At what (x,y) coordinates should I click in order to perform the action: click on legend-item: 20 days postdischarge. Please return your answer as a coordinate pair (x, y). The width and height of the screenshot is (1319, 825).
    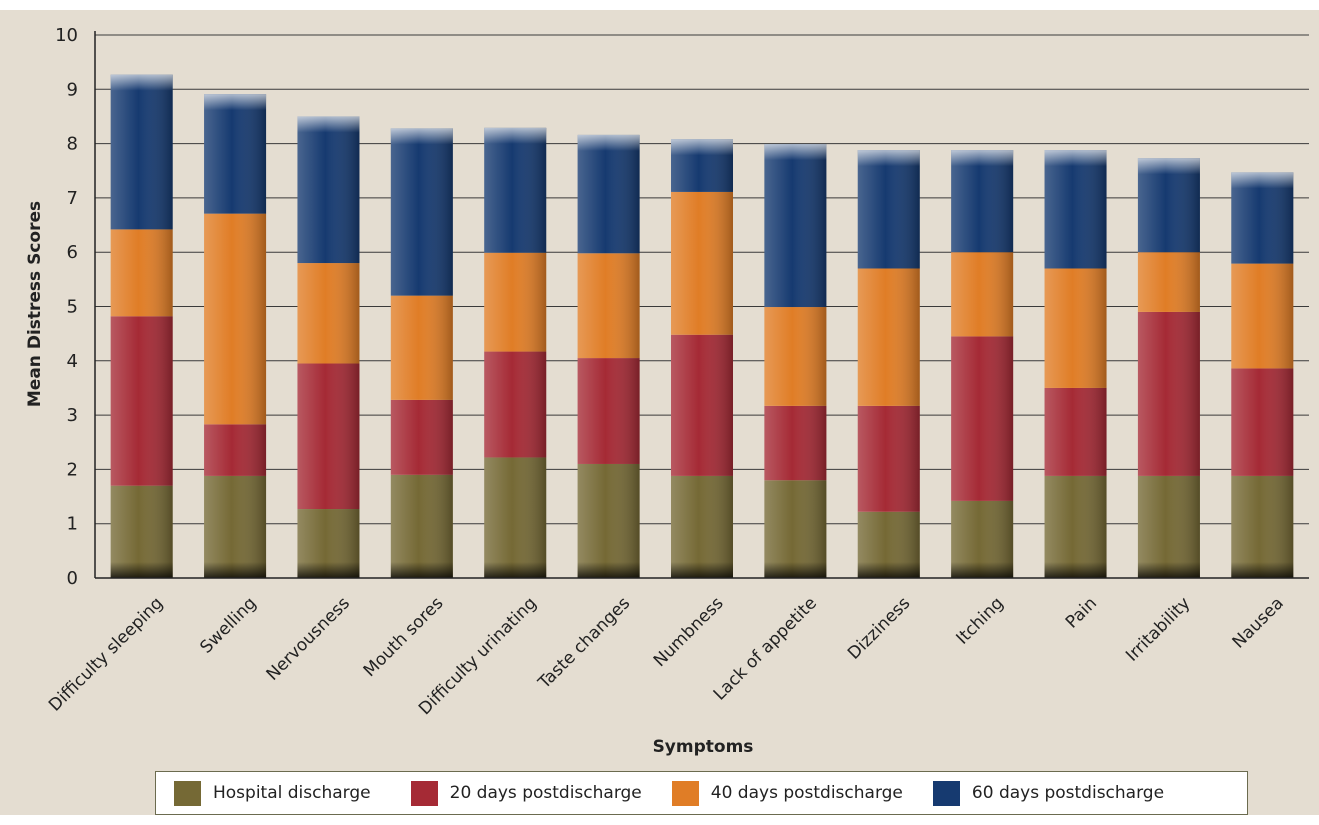
    Looking at the image, I should click on (526, 793).